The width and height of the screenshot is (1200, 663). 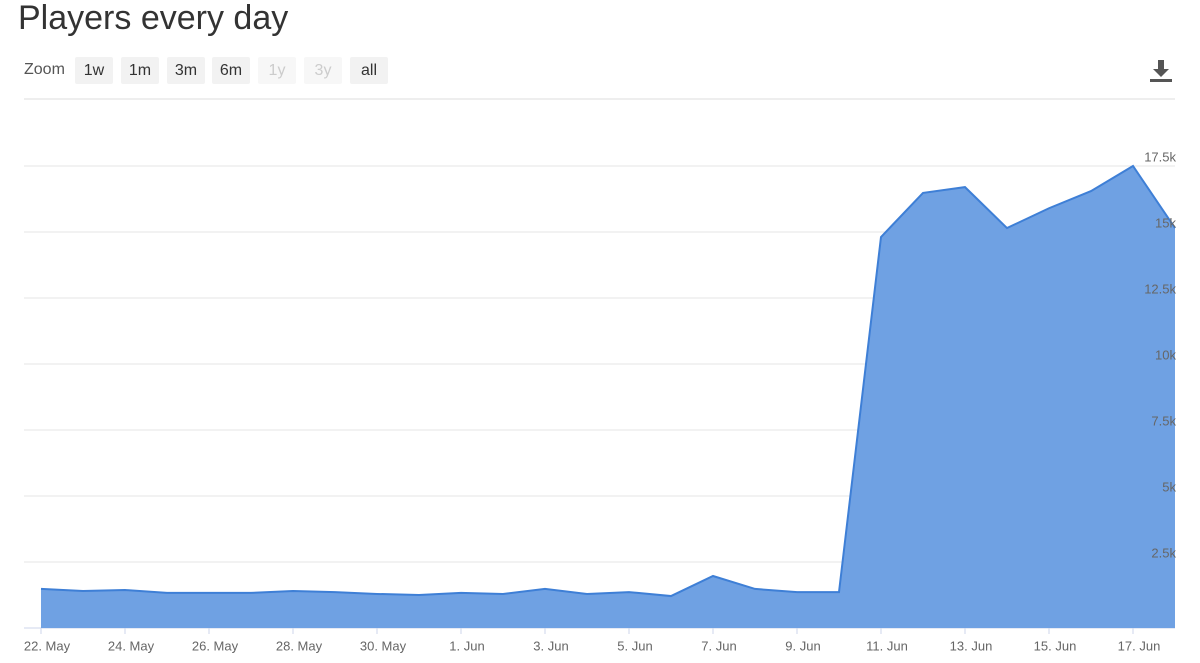 I want to click on x-tick-label: 17. Jun, so click(x=1139, y=645).